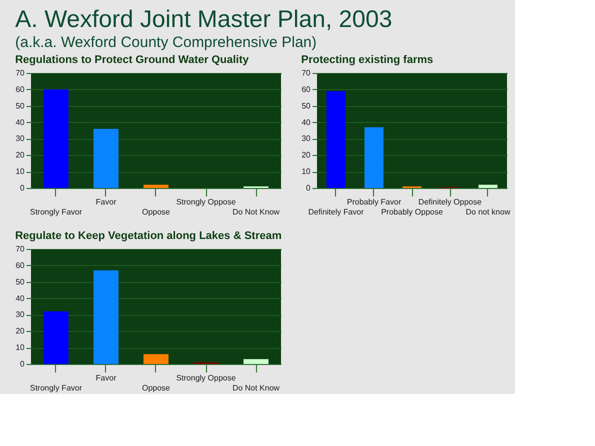  What do you see at coordinates (450, 202) in the screenshot?
I see `x-tick-label: Definitely Oppose` at bounding box center [450, 202].